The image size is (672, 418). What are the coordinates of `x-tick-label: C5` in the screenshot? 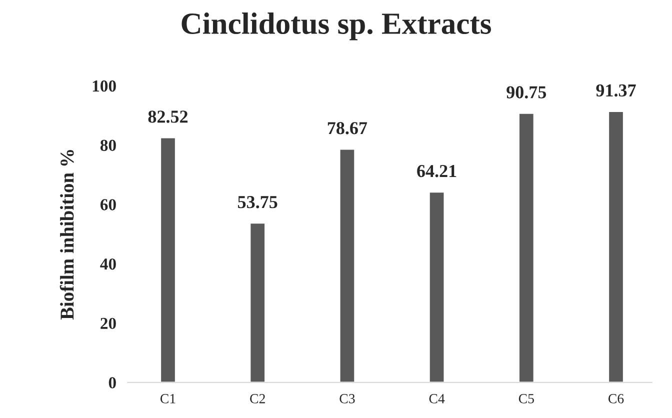 It's located at (526, 399).